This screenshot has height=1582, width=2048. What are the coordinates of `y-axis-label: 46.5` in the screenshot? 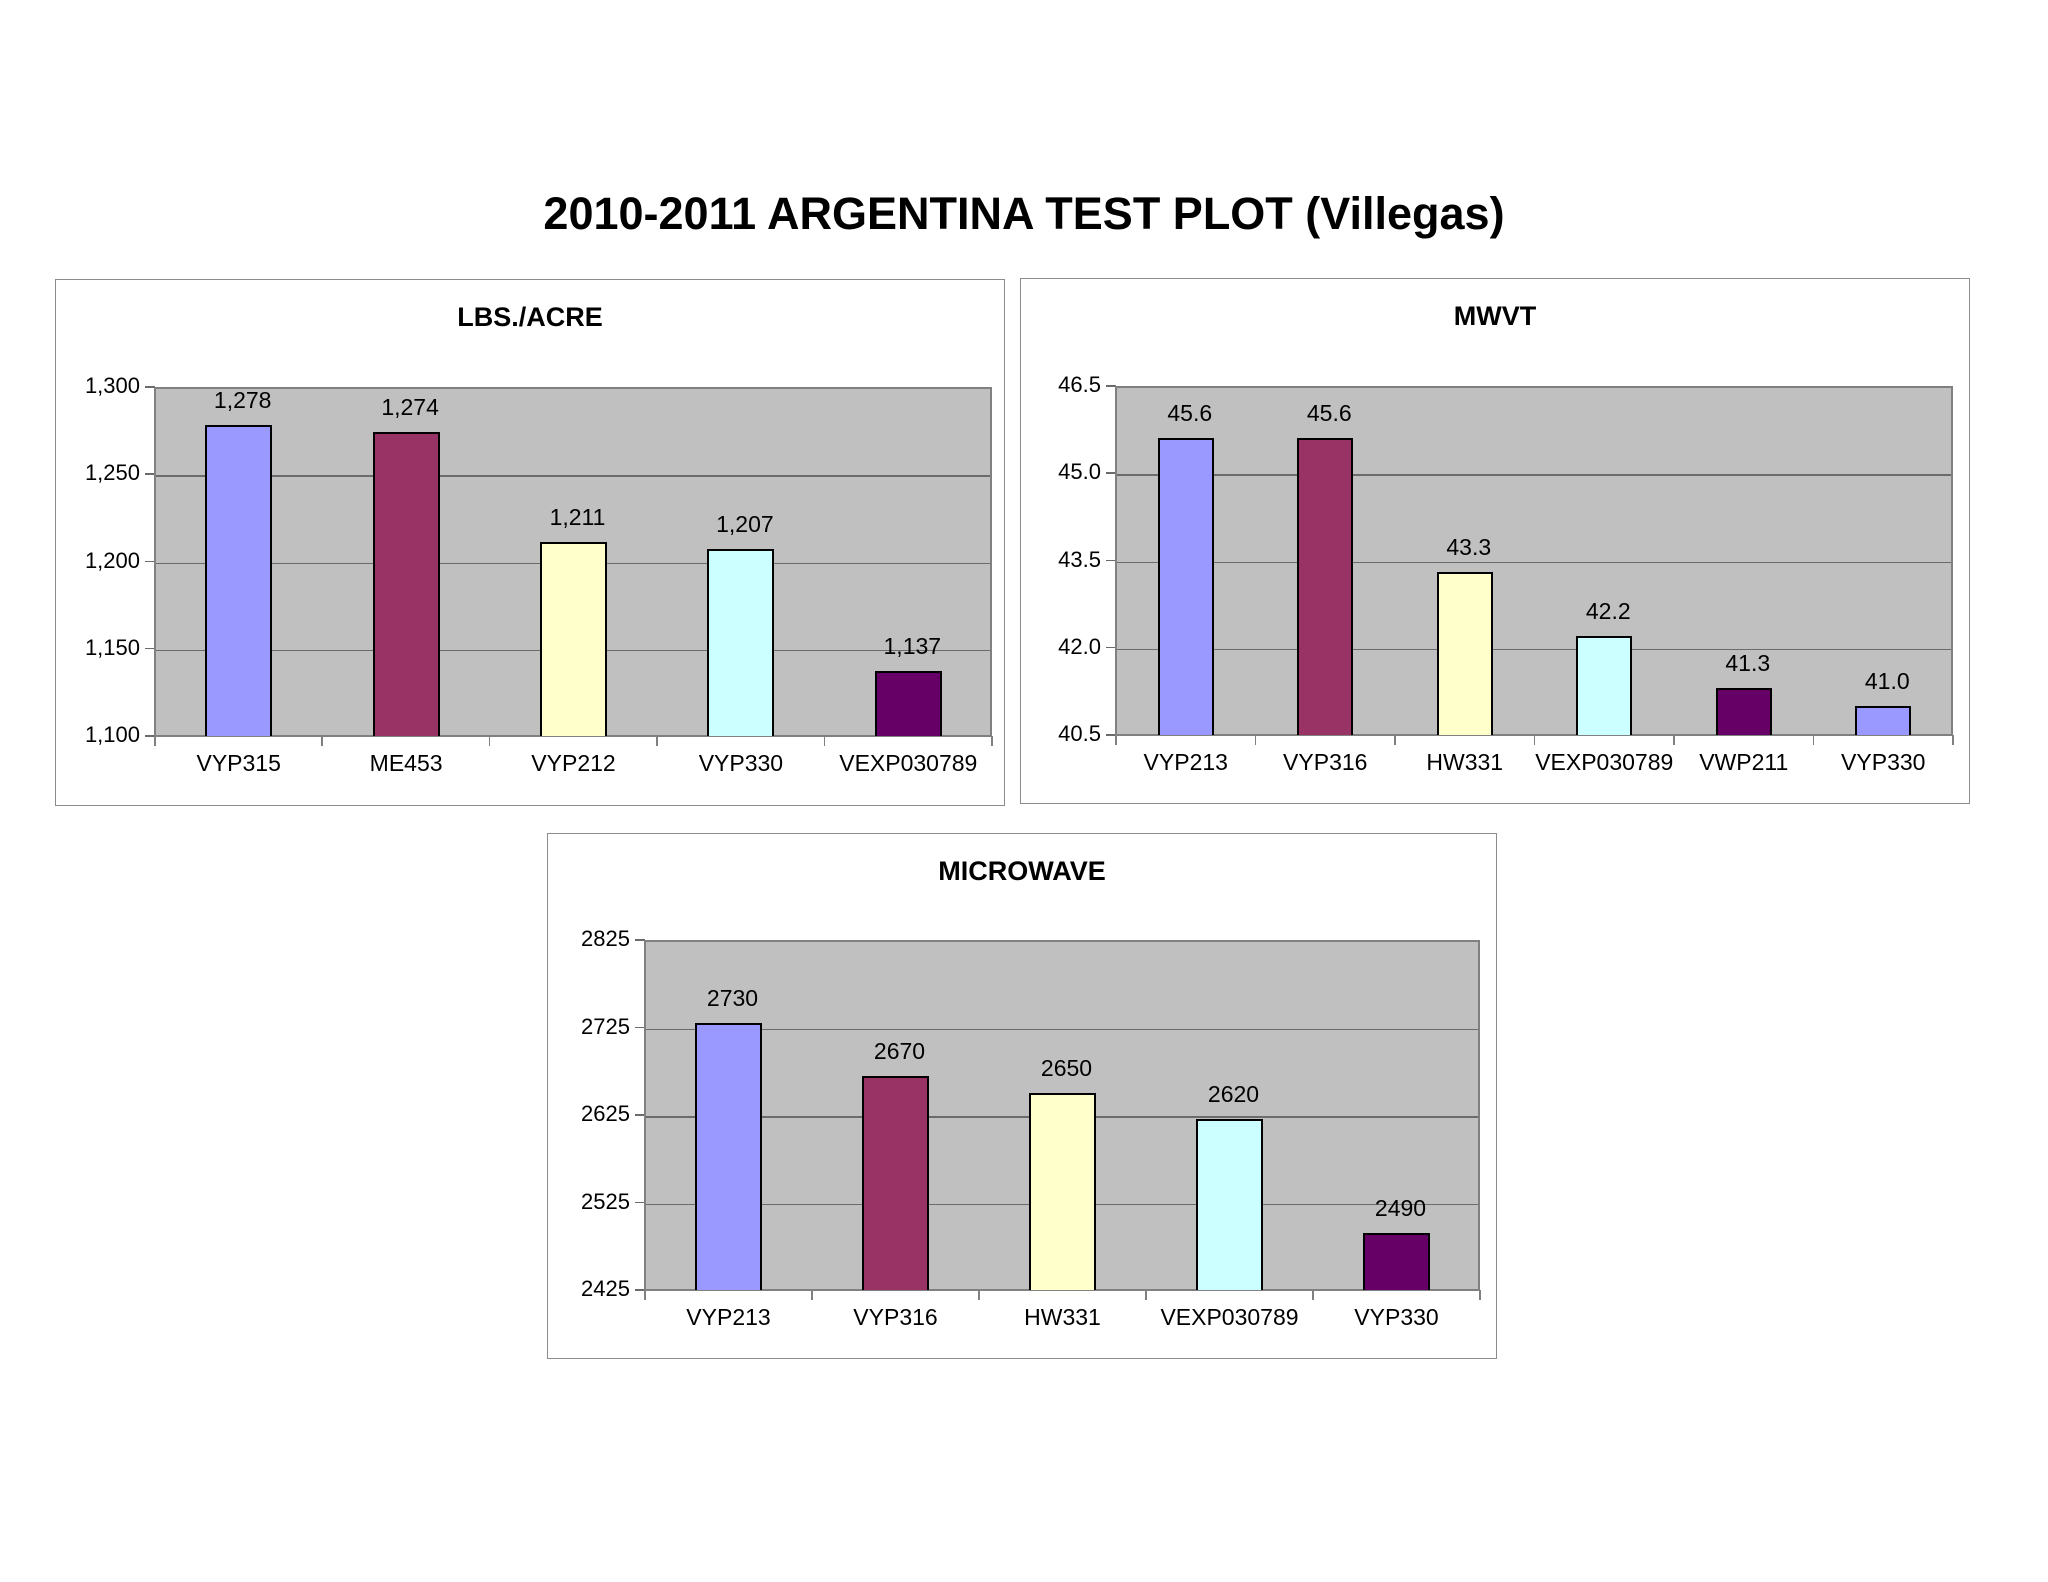 It's located at (1079, 384).